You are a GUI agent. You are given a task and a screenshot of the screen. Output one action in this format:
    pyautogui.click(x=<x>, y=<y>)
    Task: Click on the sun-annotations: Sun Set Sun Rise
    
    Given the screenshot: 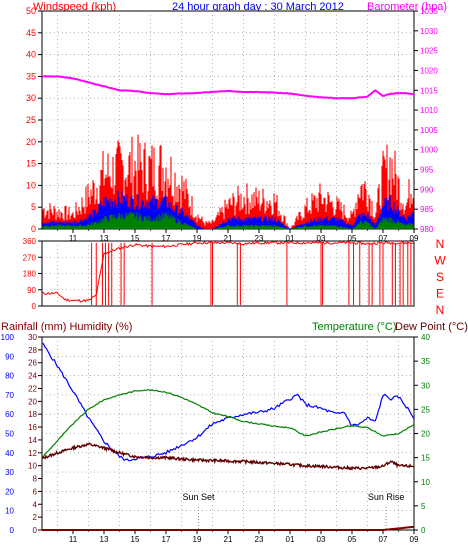 What is the action you would take?
    pyautogui.click(x=294, y=511)
    